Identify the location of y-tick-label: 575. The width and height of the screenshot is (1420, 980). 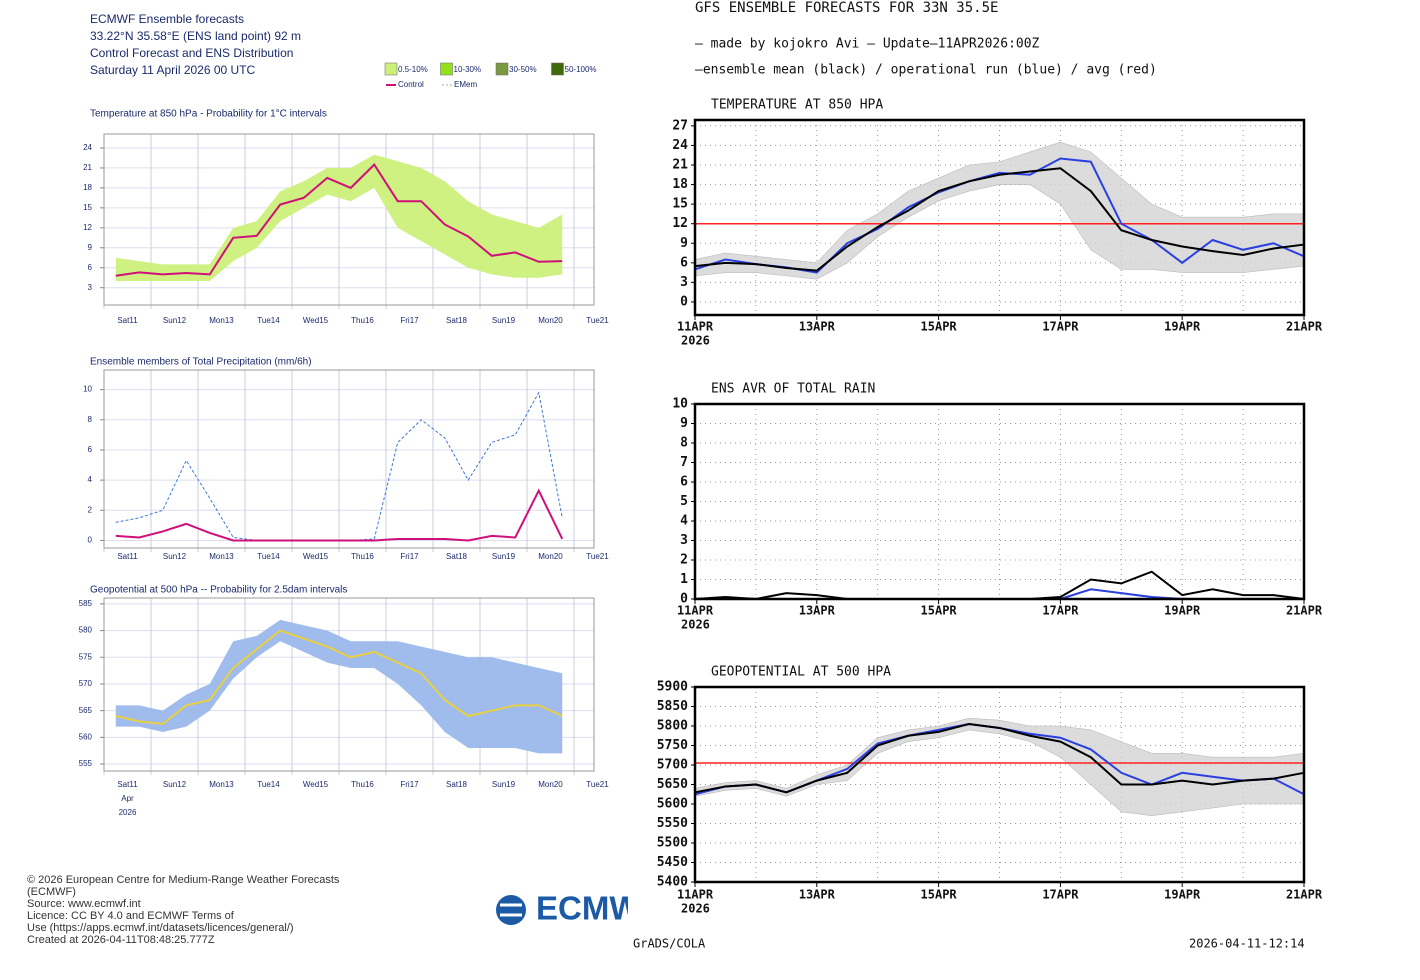
(86, 656).